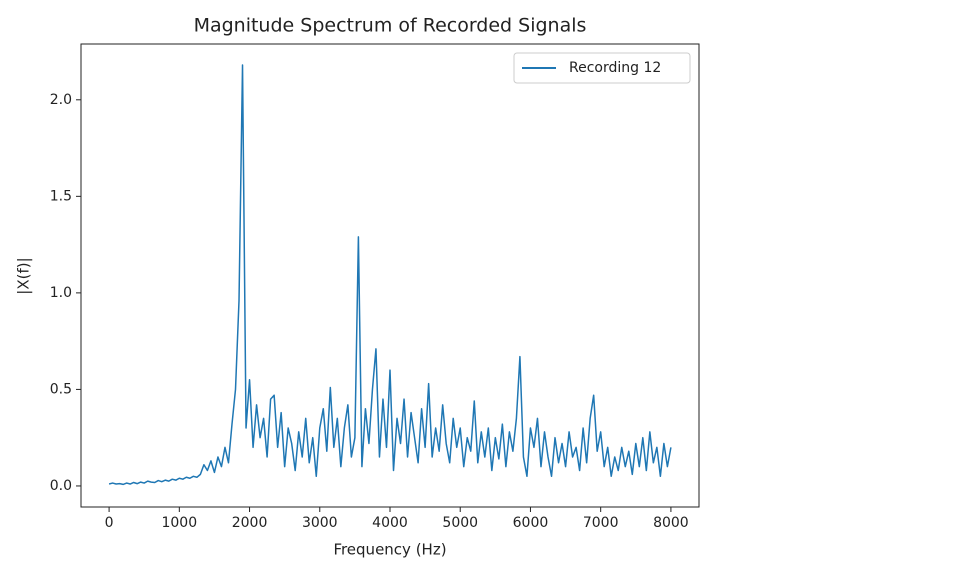 Image resolution: width=977 pixels, height=576 pixels. What do you see at coordinates (24, 275) in the screenshot?
I see `y-axis-label: |X(f)|` at bounding box center [24, 275].